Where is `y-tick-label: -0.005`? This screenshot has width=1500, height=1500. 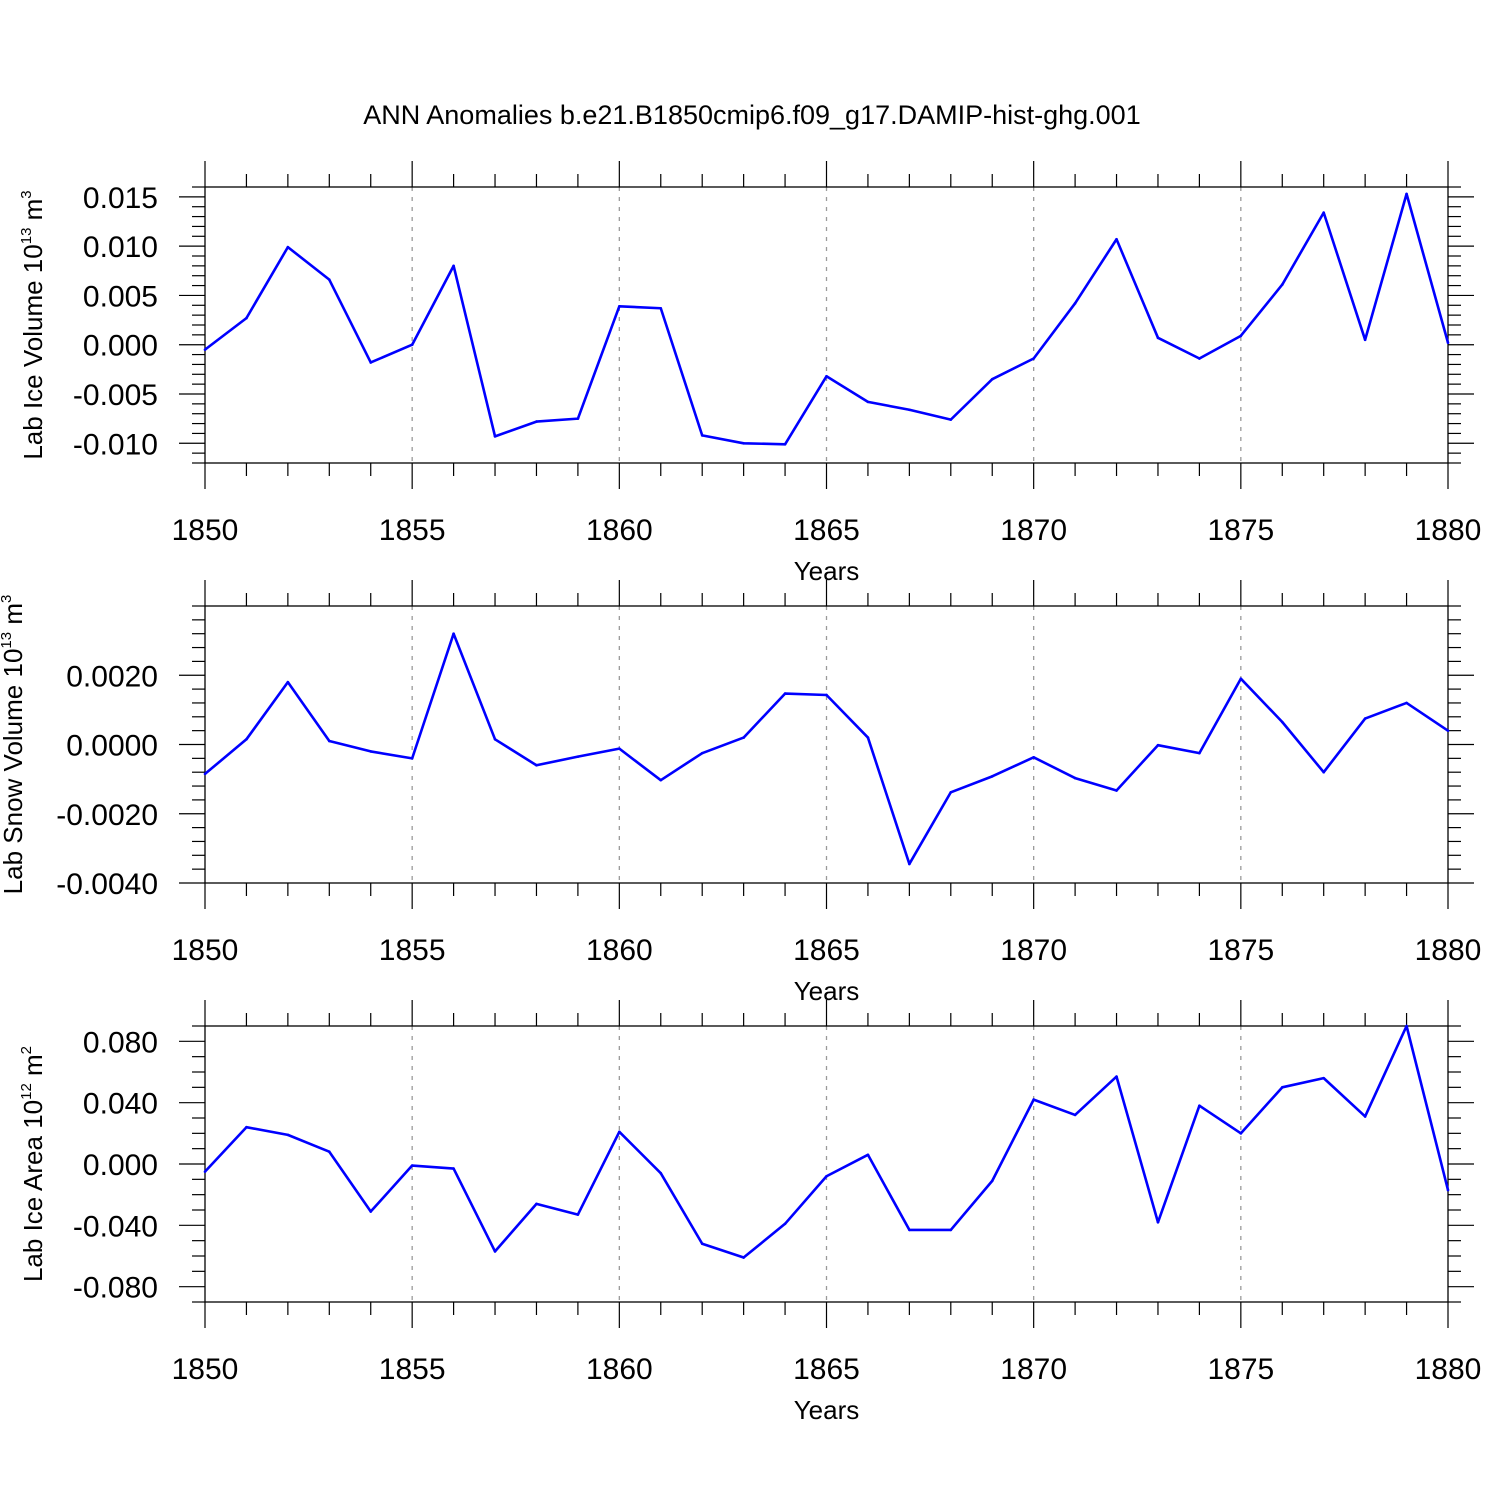
y-tick-label: -0.005 is located at coordinates (115, 395).